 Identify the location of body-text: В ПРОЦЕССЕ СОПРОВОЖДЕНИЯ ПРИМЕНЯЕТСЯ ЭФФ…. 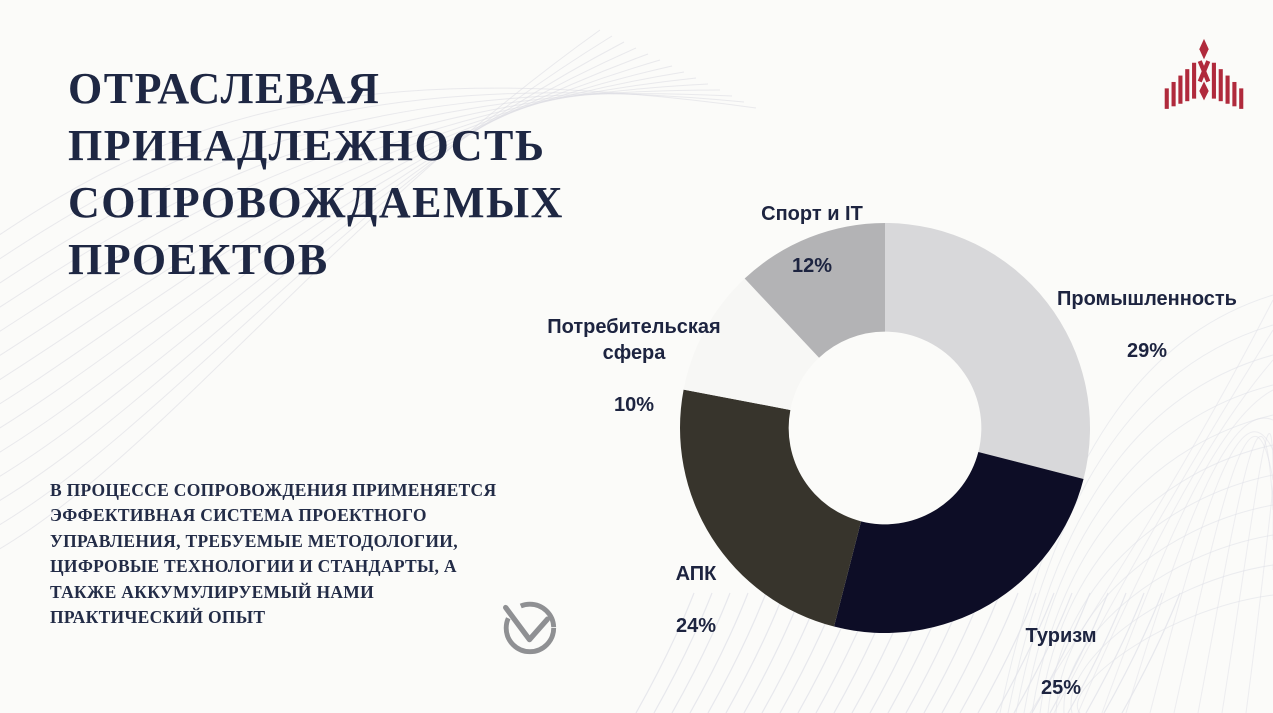
(273, 554).